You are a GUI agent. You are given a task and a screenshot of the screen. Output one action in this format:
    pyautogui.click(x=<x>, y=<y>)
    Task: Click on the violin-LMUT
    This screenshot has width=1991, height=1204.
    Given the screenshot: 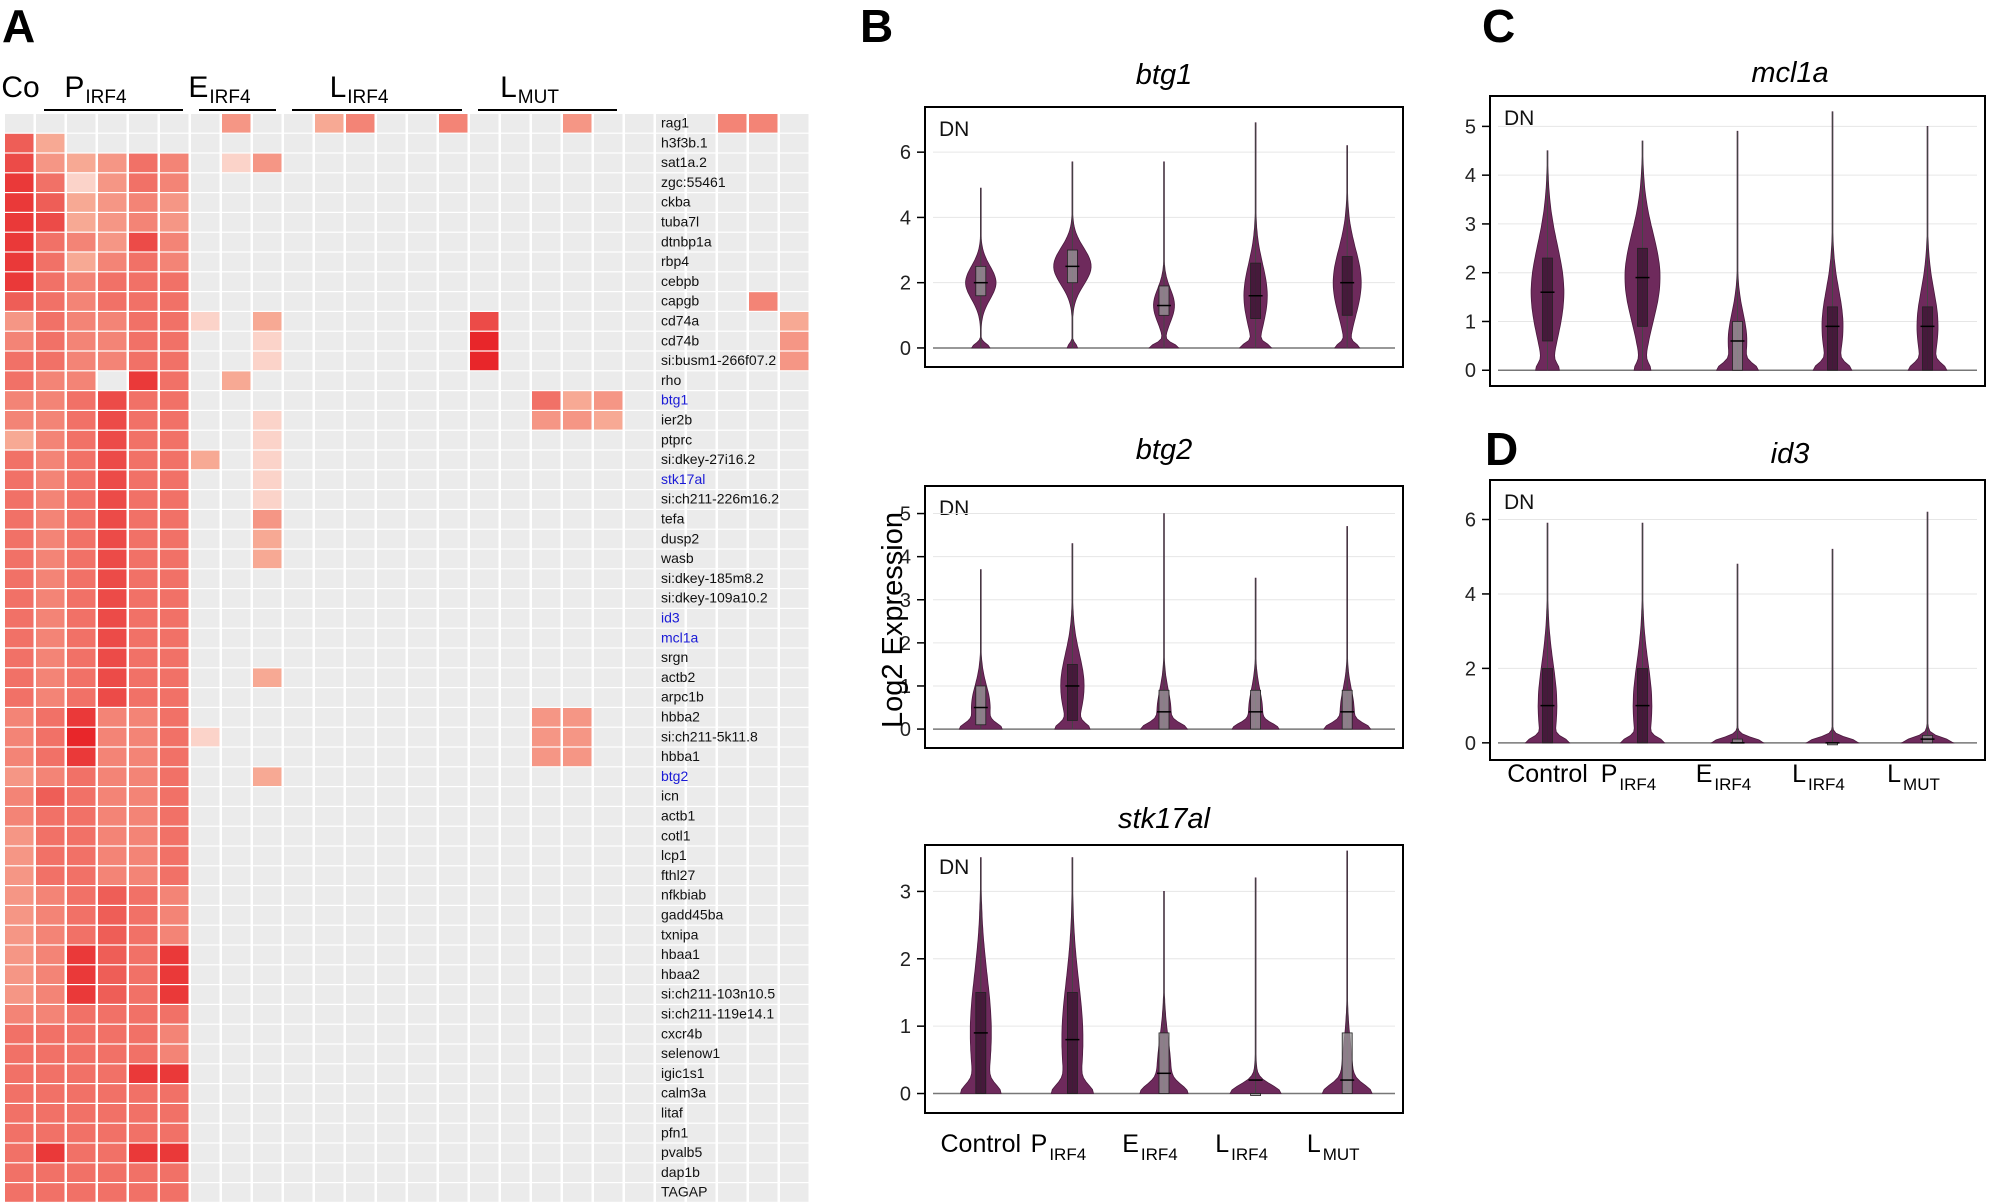 What is the action you would take?
    pyautogui.click(x=1347, y=628)
    